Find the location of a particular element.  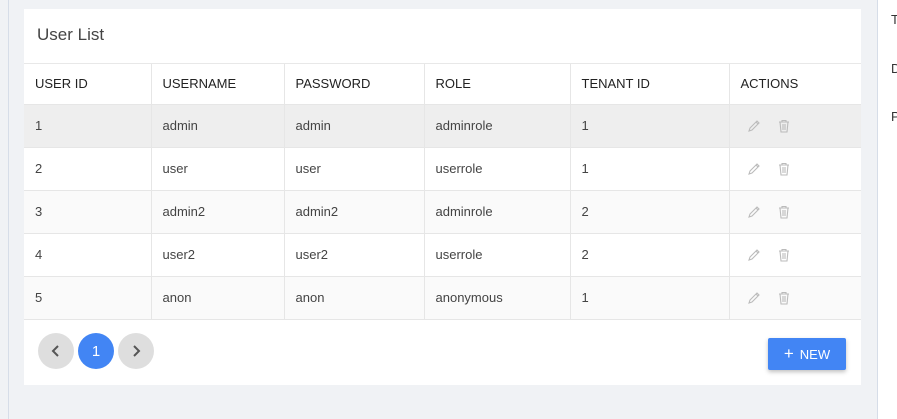

table-row: 4 user2 user2 userrole 2 is located at coordinates (442, 255).